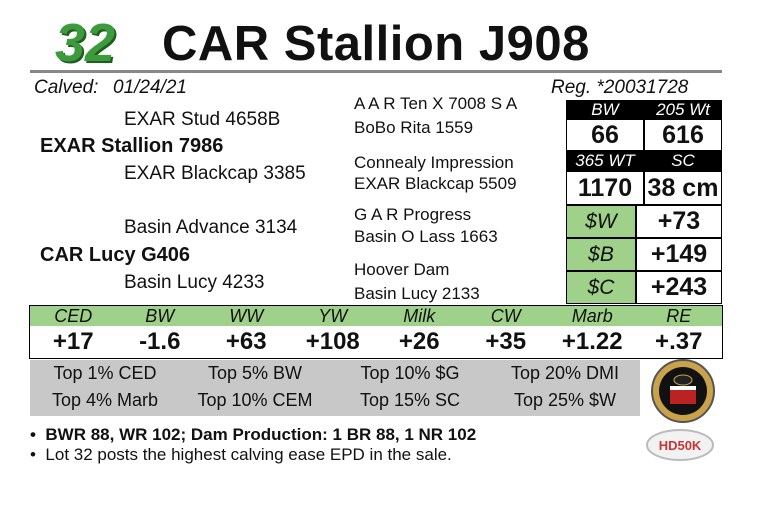 Image resolution: width=776 pixels, height=517 pixels. Describe the element at coordinates (434, 162) in the screenshot. I see `pedigree-name: Connealy Impression` at that location.